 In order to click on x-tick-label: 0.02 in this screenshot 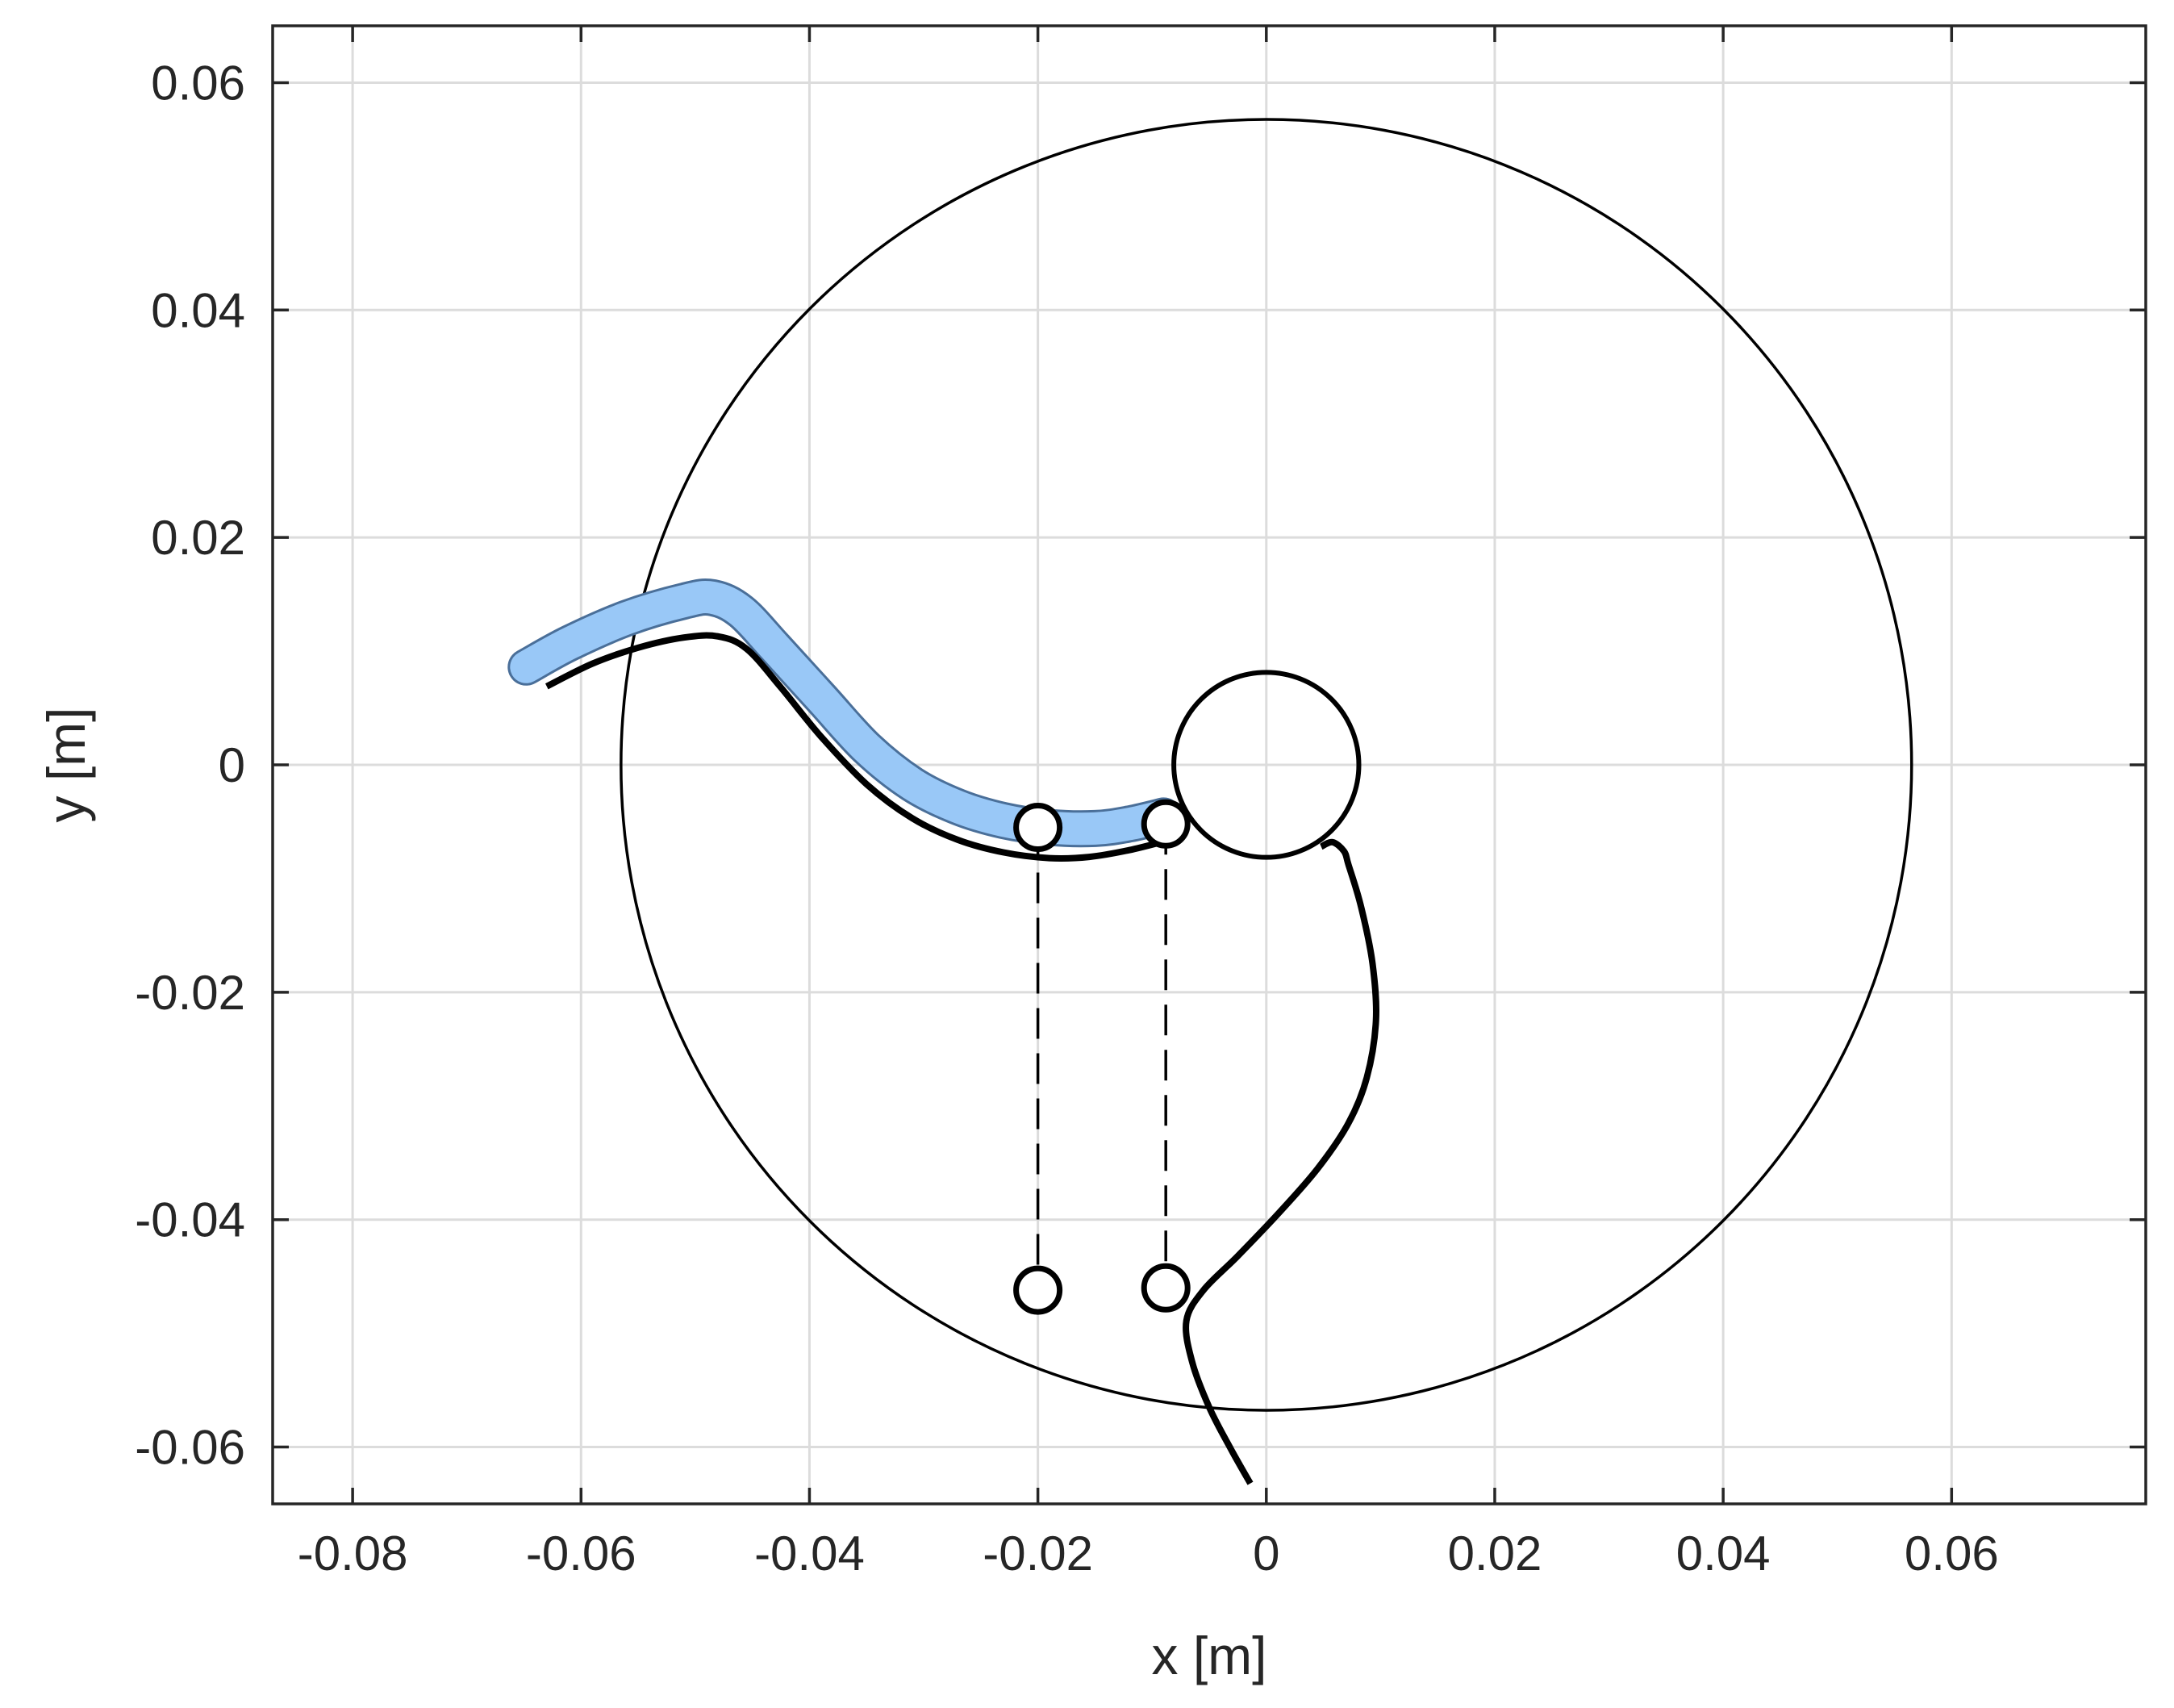, I will do `click(1495, 1553)`.